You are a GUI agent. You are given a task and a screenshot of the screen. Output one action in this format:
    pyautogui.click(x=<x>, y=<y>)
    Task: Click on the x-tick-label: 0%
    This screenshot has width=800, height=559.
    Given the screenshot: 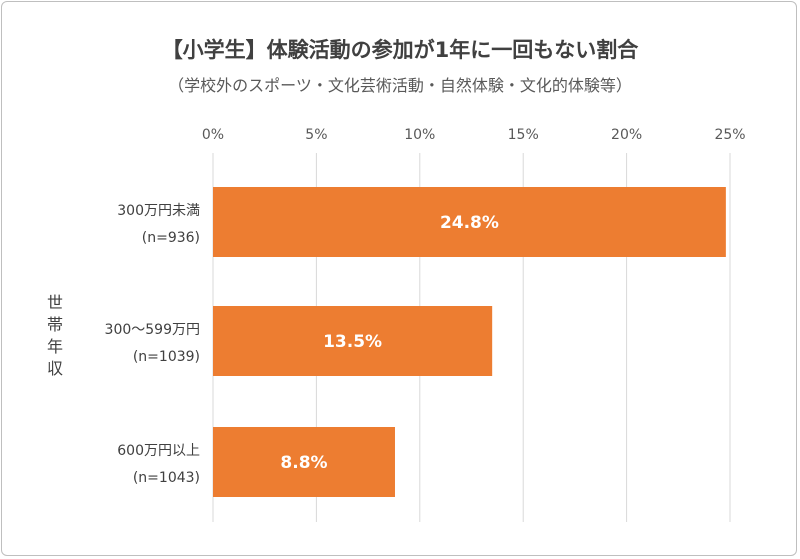 What is the action you would take?
    pyautogui.click(x=213, y=135)
    